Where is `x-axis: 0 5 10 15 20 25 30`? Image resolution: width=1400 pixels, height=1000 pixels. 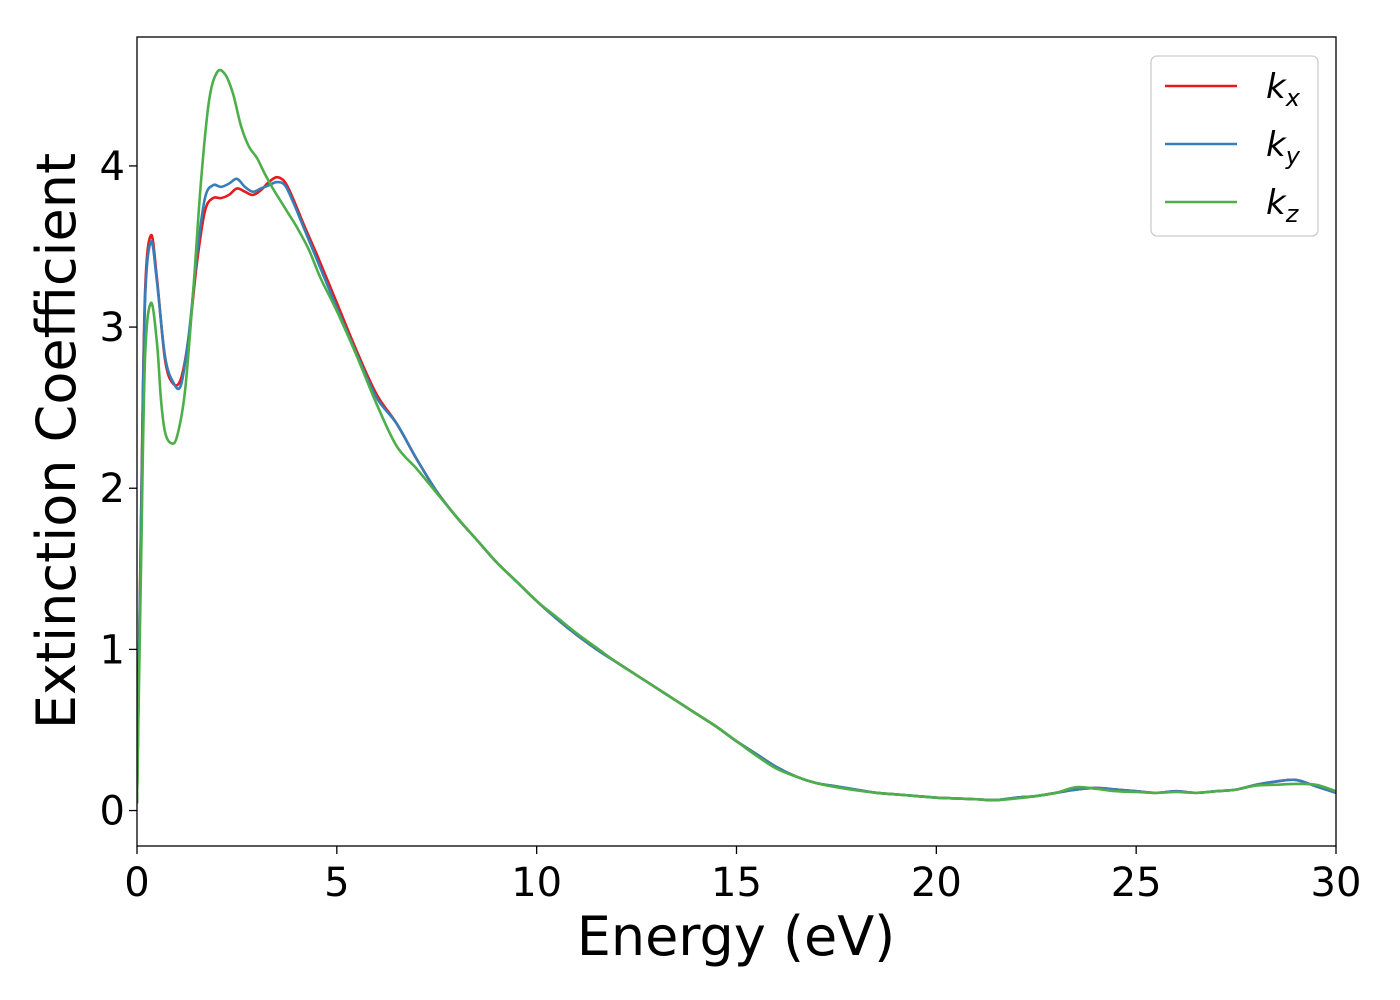
x-axis: 0 5 10 15 20 25 30 is located at coordinates (742, 876).